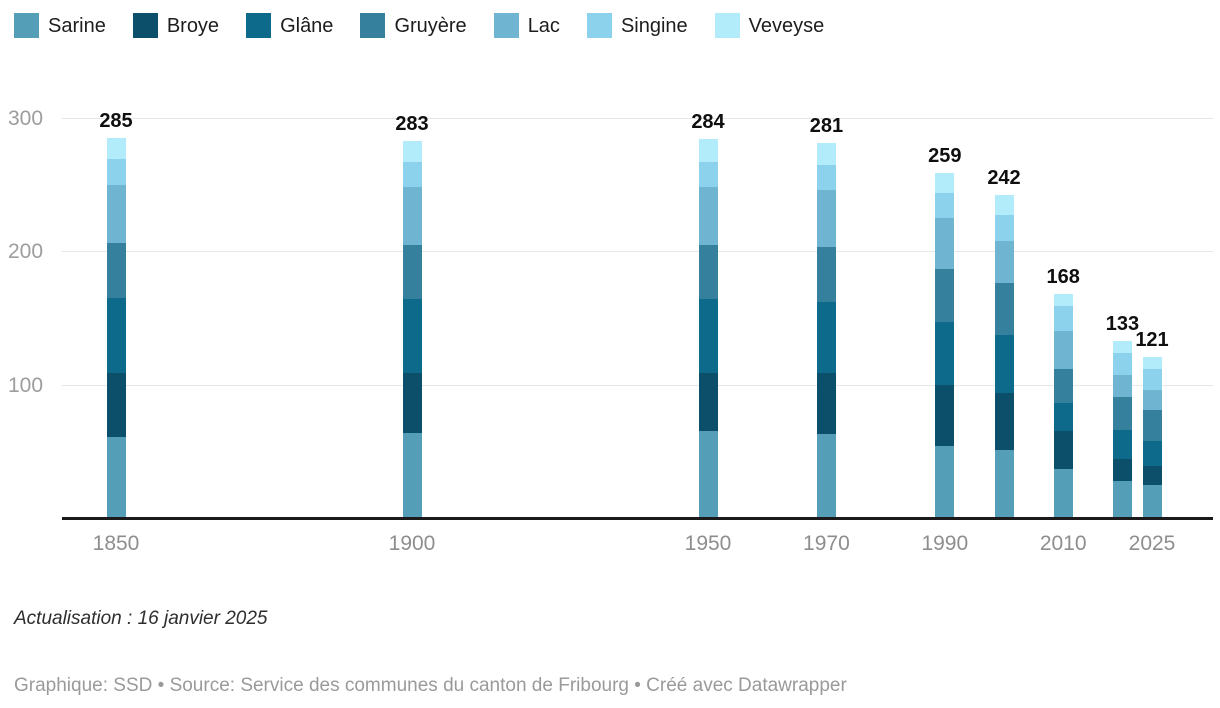  I want to click on bar-segment-2025-broye, so click(1152, 475).